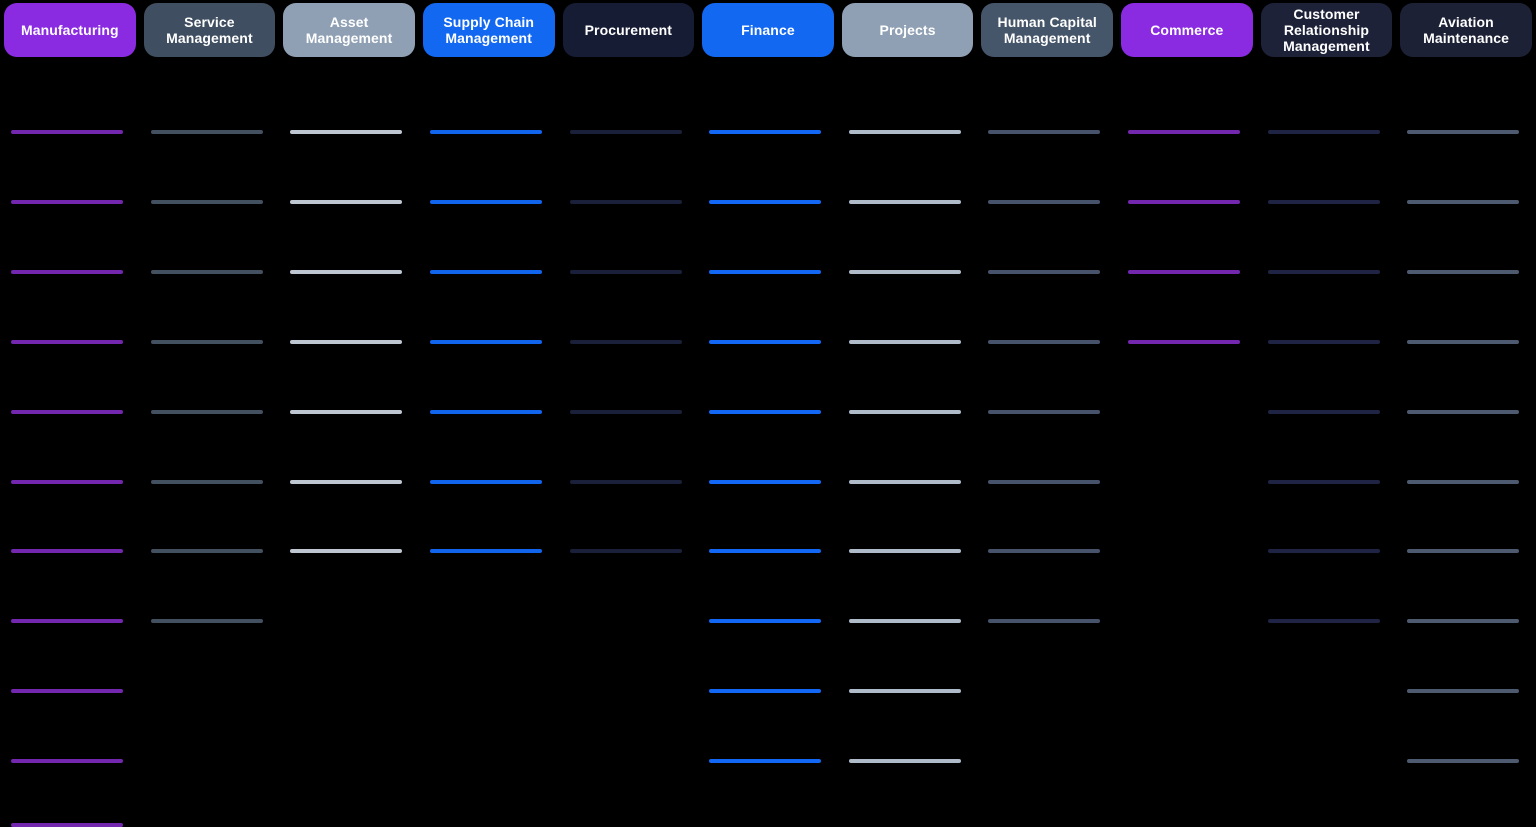  What do you see at coordinates (1047, 30) in the screenshot?
I see `module-pill: Human Capital Management` at bounding box center [1047, 30].